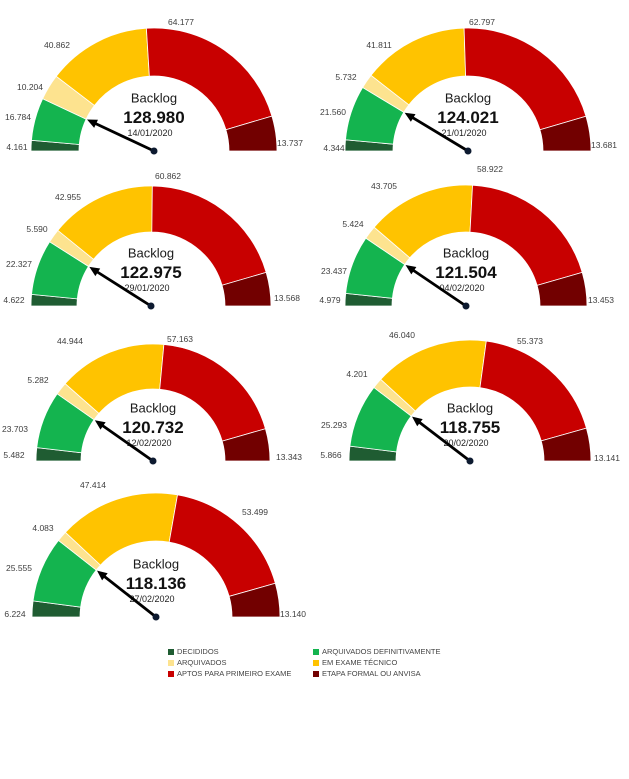  What do you see at coordinates (18, 117) in the screenshot?
I see `data-label-arquivados-definitivamente: 16.784` at bounding box center [18, 117].